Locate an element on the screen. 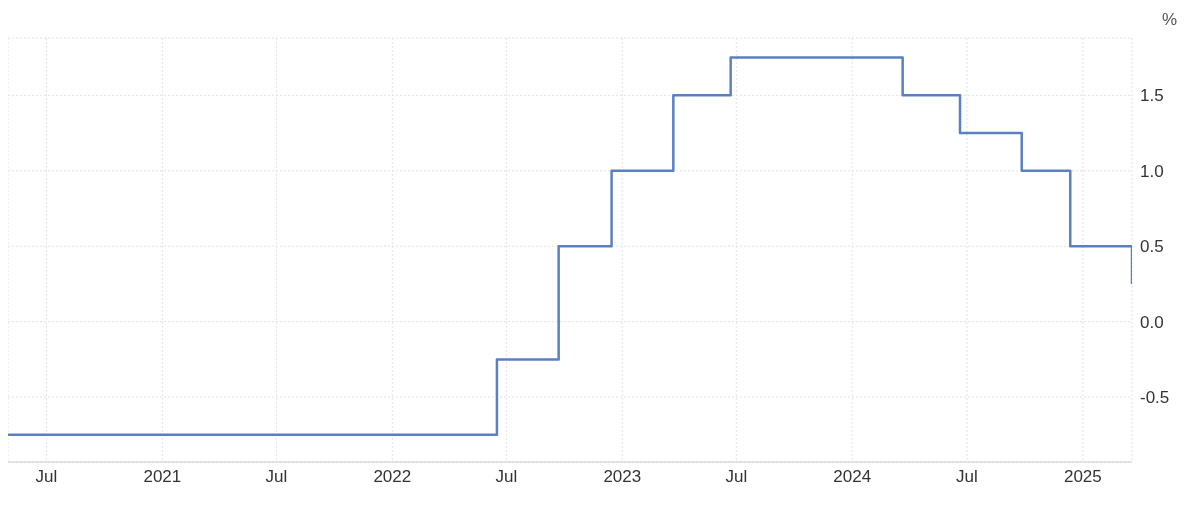 This screenshot has height=510, width=1200. x-tick-label: 2025 is located at coordinates (1082, 477).